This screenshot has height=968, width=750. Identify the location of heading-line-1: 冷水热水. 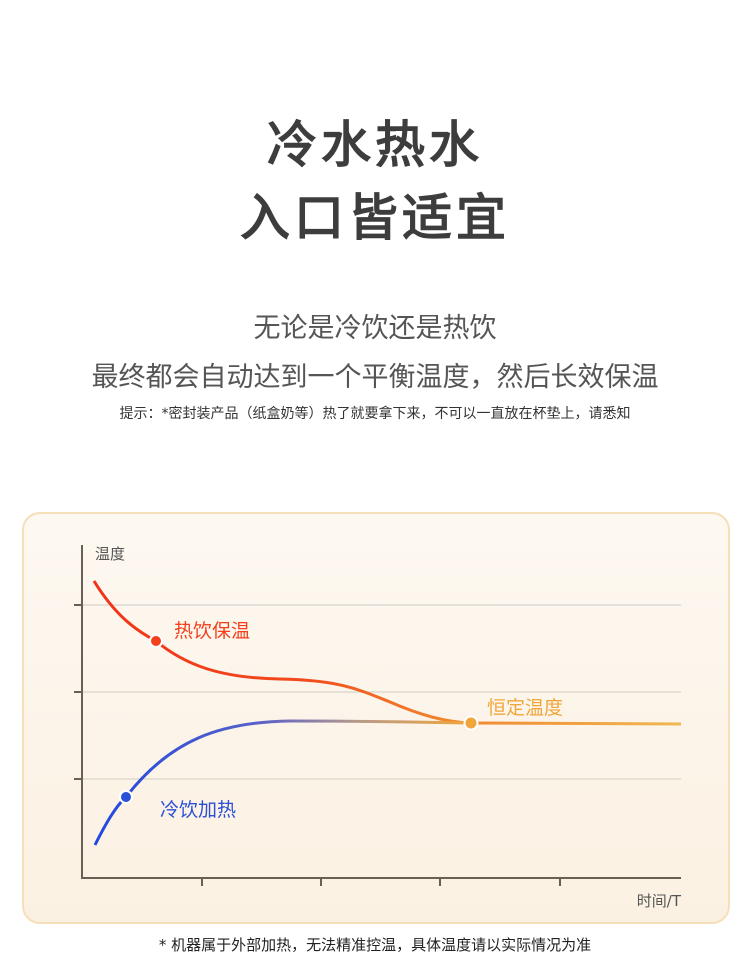
(375, 145).